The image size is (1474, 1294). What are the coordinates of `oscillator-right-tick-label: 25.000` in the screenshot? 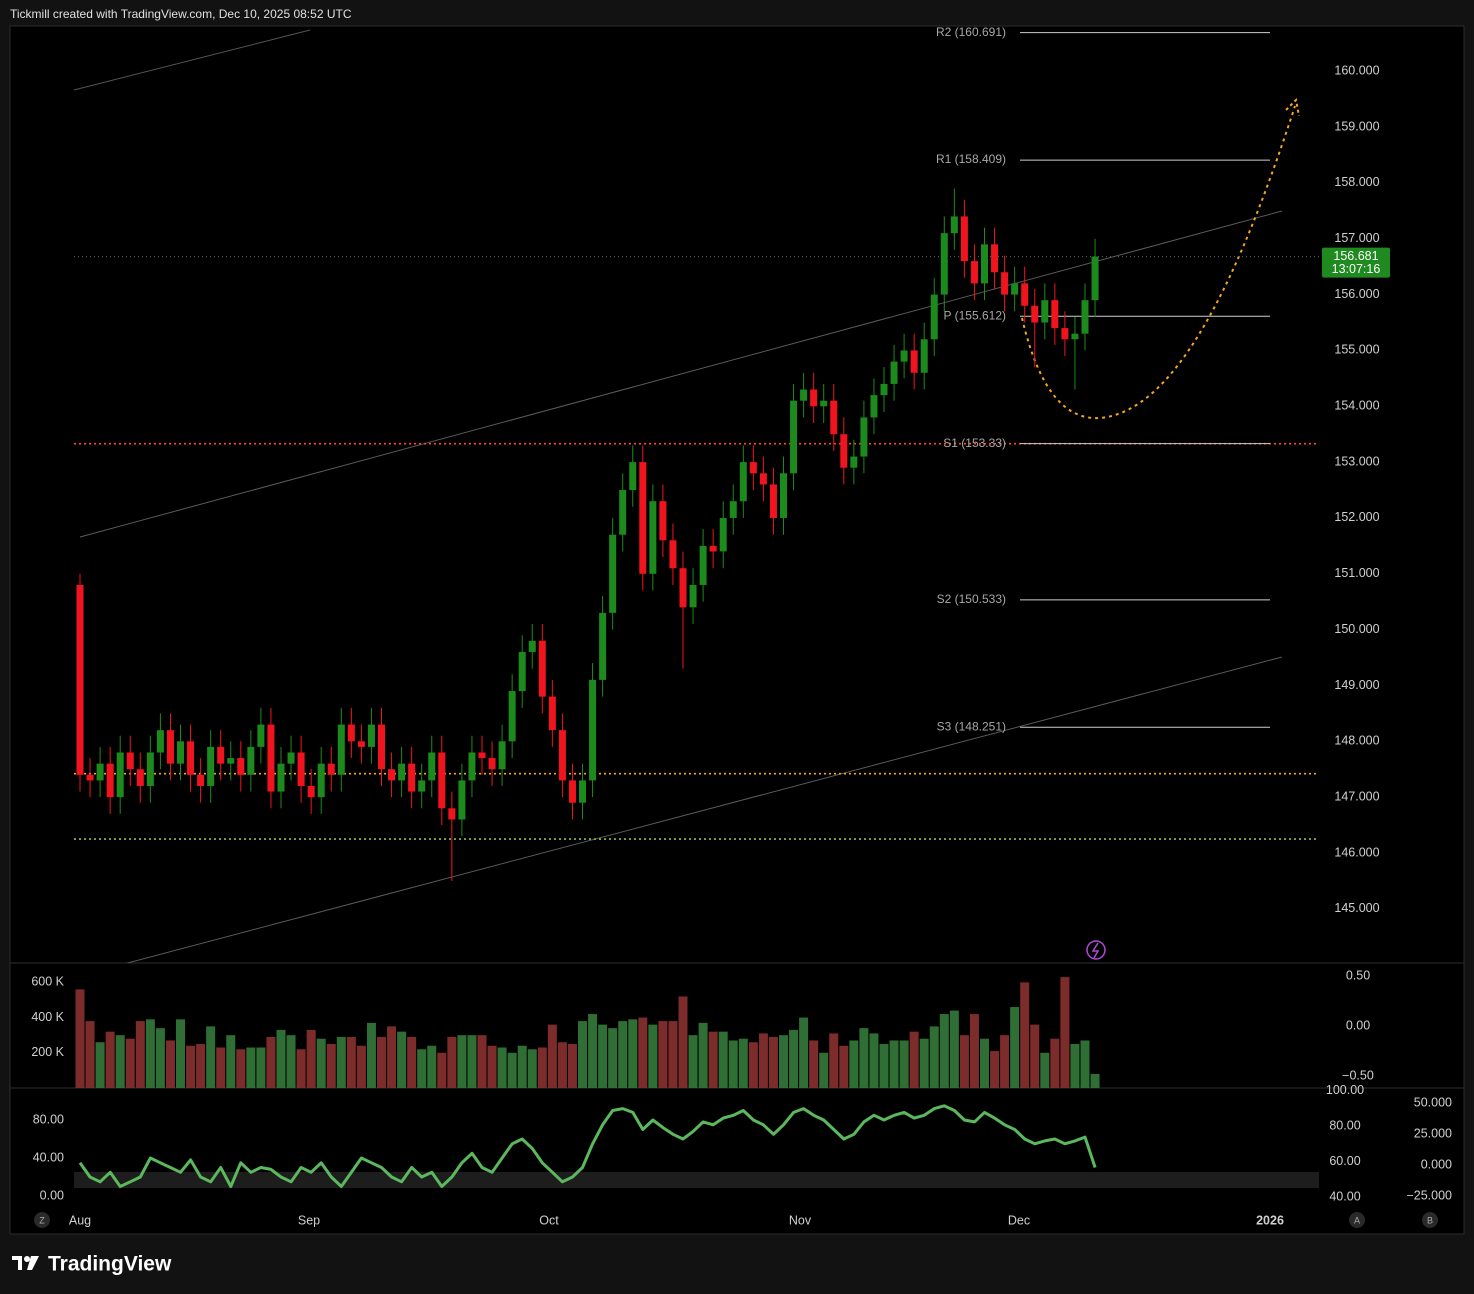 It's located at (1433, 1133).